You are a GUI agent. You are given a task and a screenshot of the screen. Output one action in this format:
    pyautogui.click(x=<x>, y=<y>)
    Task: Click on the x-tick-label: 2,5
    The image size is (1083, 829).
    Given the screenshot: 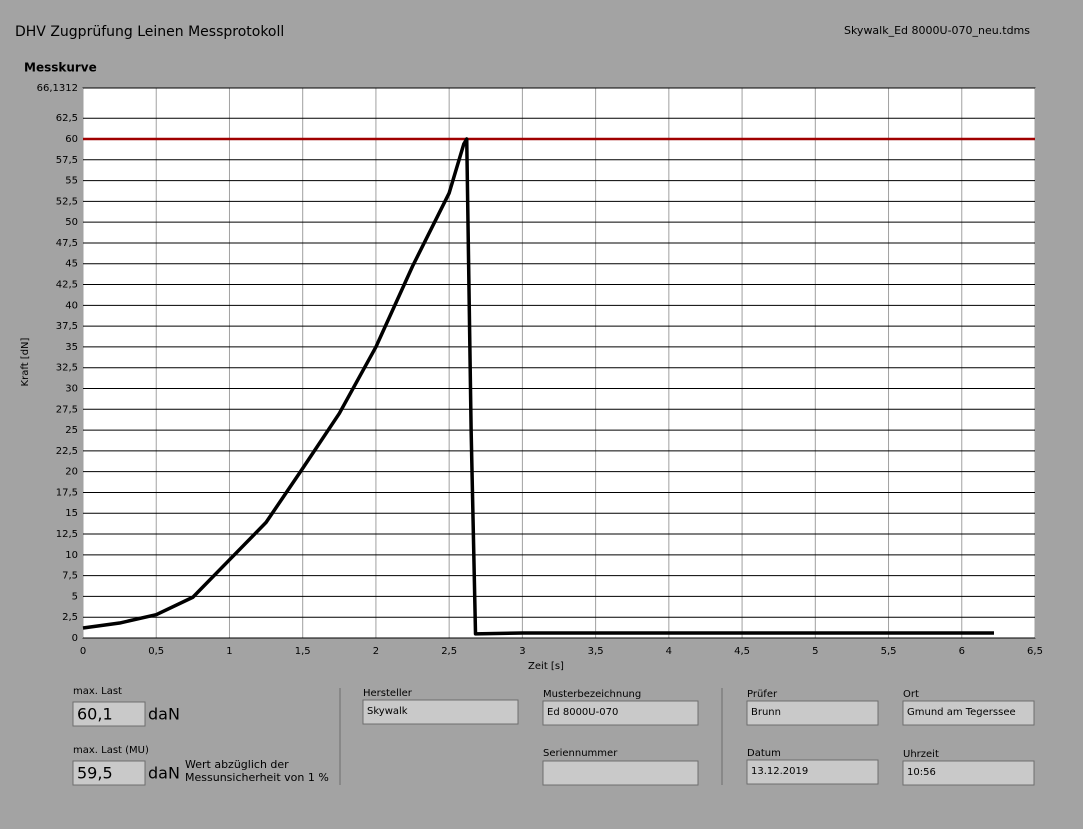 What is the action you would take?
    pyautogui.click(x=449, y=651)
    